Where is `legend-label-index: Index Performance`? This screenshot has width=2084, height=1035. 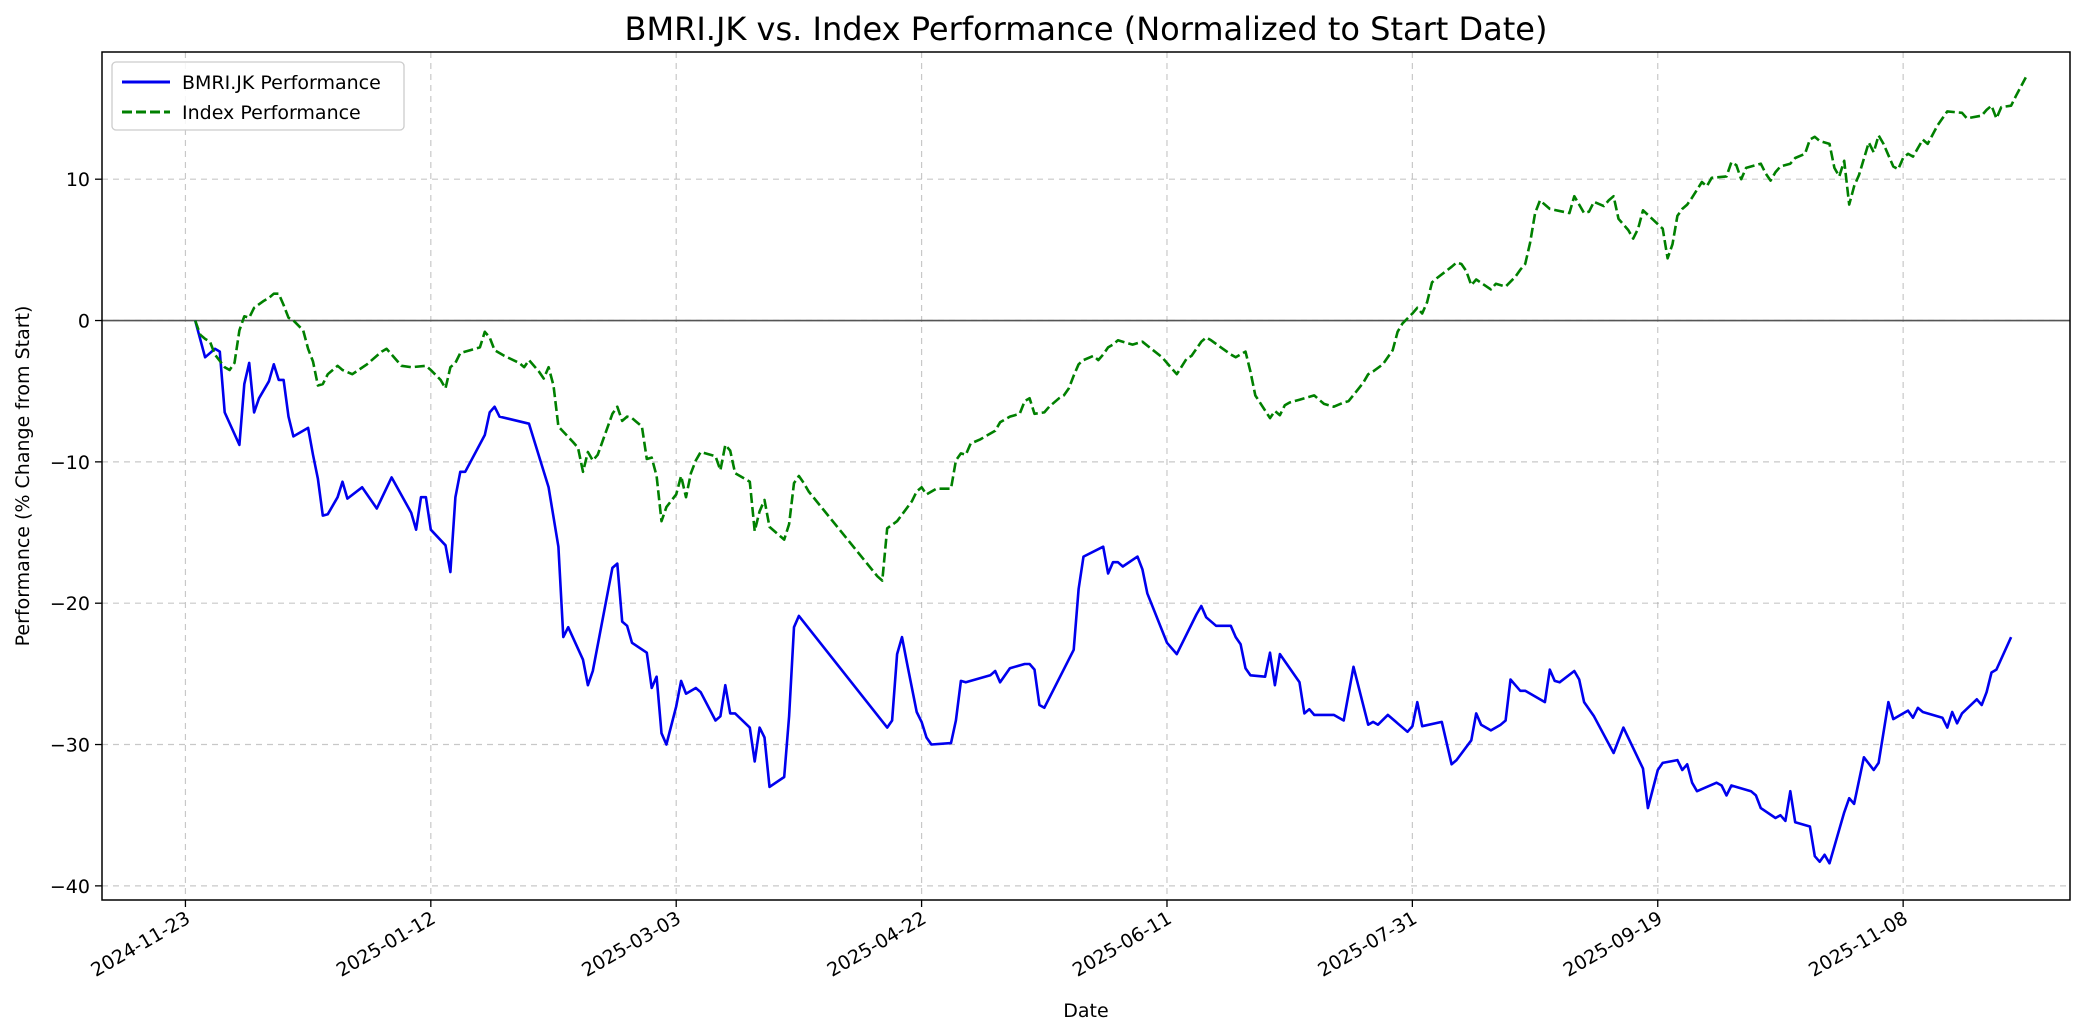
legend-label-index: Index Performance is located at coordinates (271, 113).